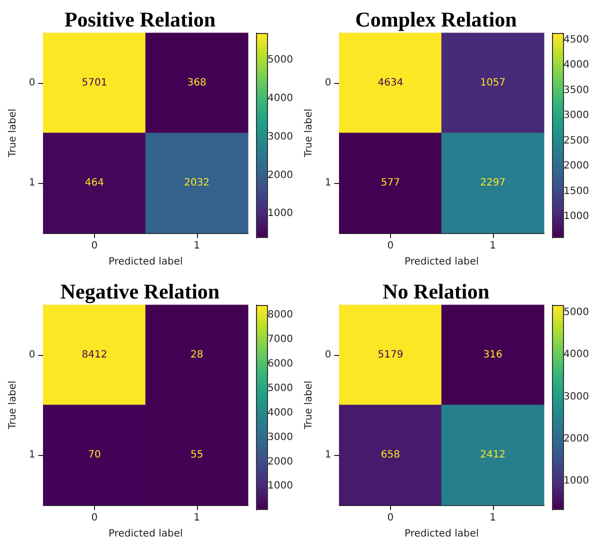 Image resolution: width=592 pixels, height=544 pixels. Describe the element at coordinates (95, 355) in the screenshot. I see `data-label: 8412` at that location.